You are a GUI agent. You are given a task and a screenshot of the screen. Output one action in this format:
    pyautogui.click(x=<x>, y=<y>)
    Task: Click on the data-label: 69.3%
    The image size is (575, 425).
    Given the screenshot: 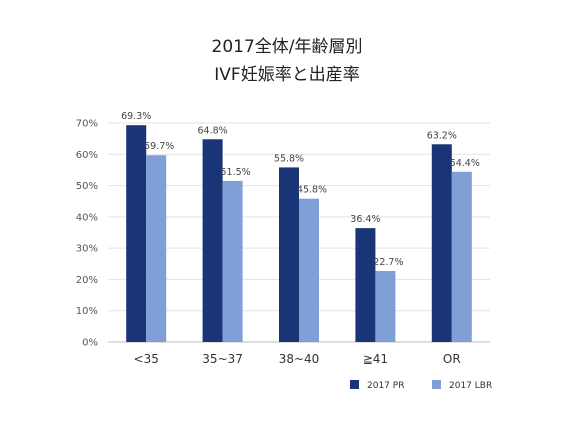 What is the action you would take?
    pyautogui.click(x=136, y=116)
    